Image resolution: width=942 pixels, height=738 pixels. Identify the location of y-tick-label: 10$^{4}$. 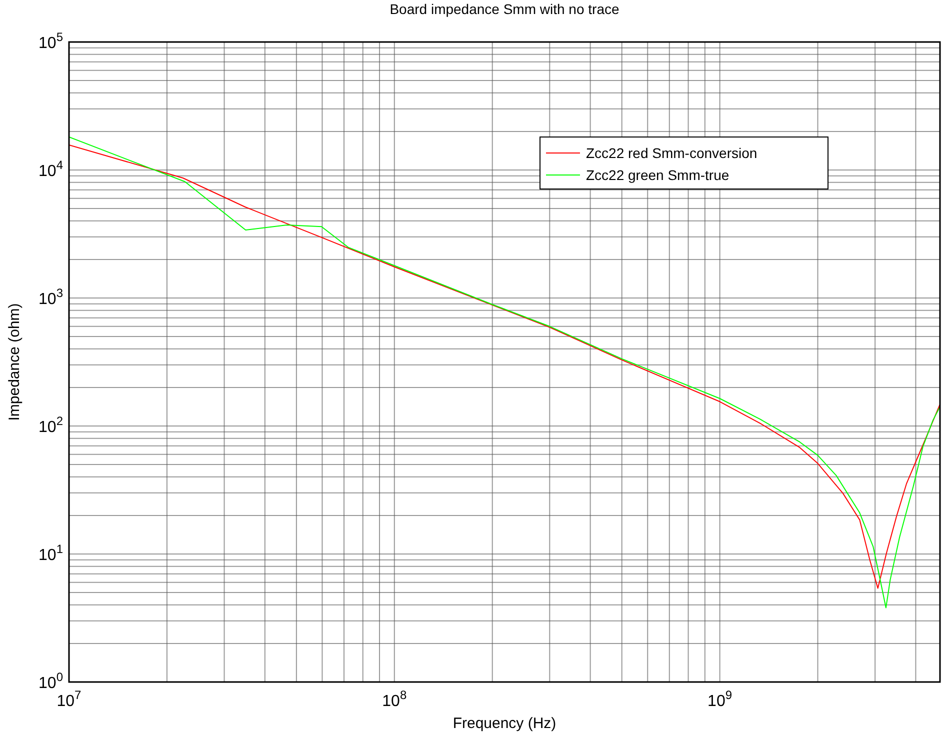
(51, 169).